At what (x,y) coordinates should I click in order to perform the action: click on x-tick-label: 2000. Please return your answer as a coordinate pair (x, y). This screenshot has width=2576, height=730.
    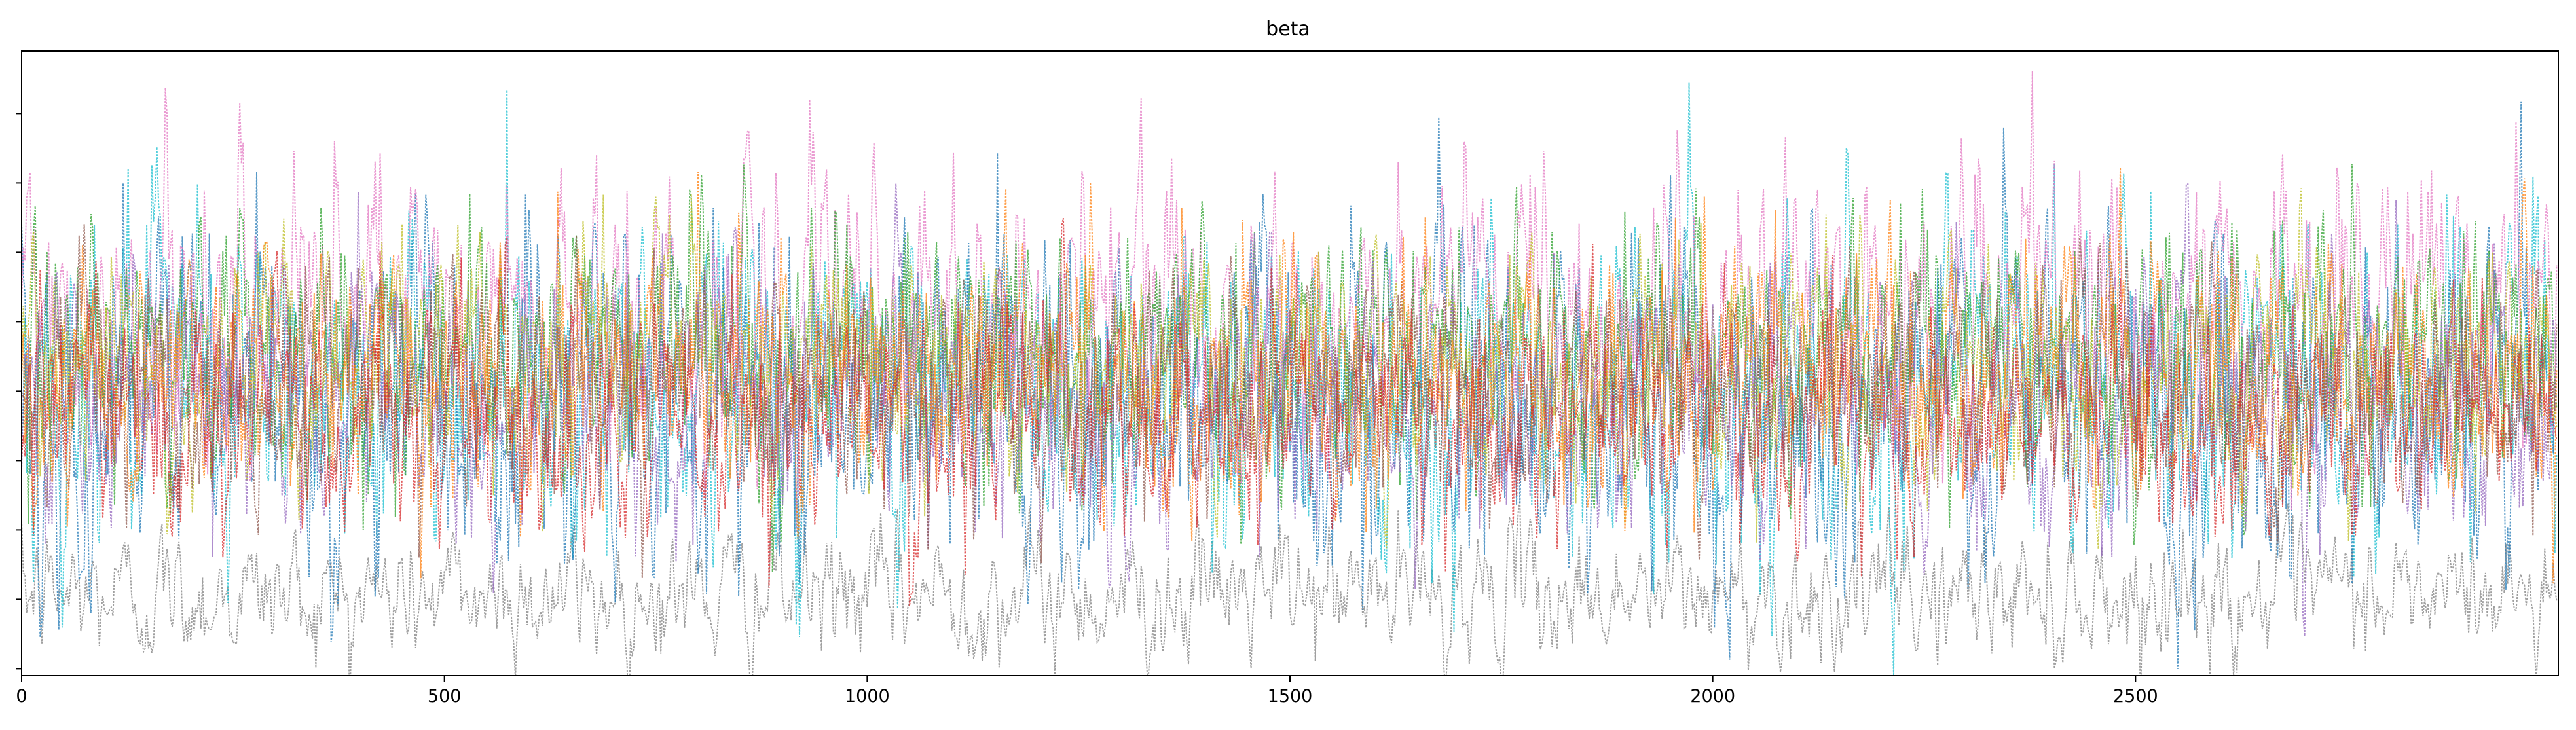
    Looking at the image, I should click on (1712, 696).